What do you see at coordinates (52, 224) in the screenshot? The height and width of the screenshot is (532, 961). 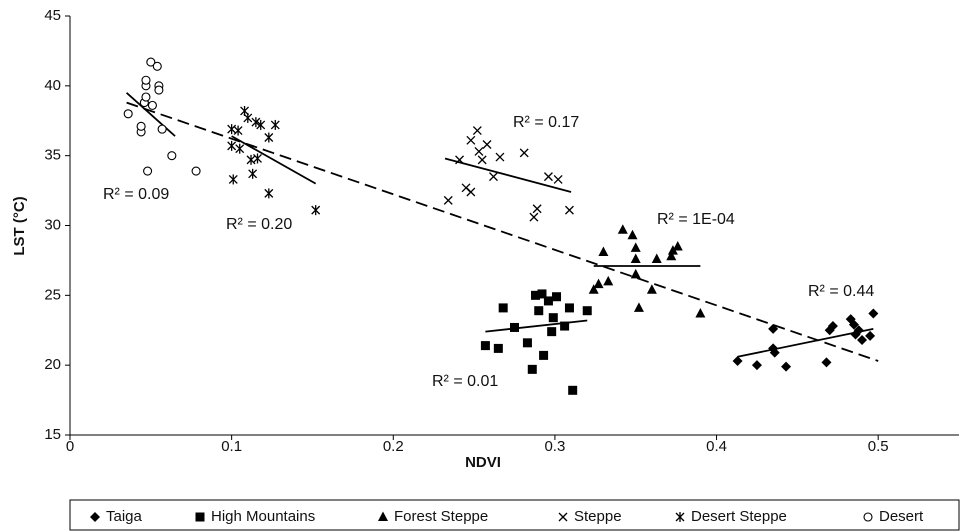 I see `y-tick-label: 30` at bounding box center [52, 224].